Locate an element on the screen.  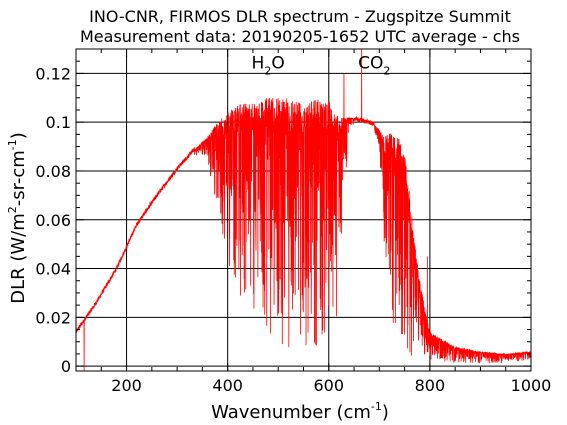
y-tick-label: 0.12 is located at coordinates (53, 73).